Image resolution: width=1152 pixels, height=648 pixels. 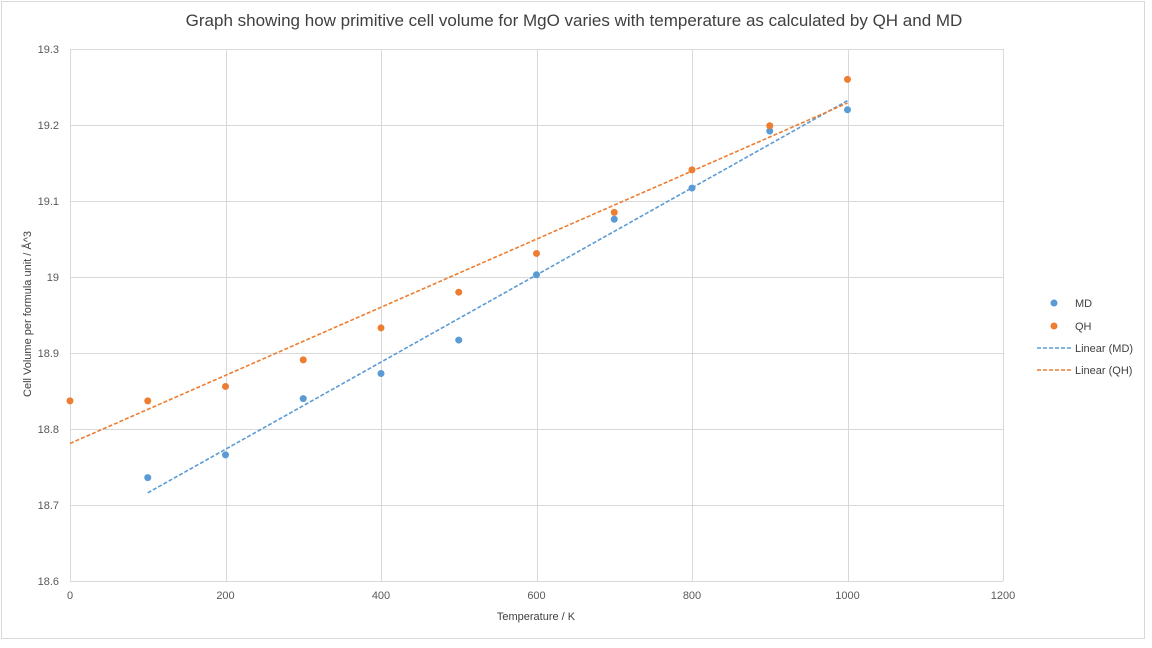 What do you see at coordinates (381, 596) in the screenshot?
I see `x-tick-label: 400` at bounding box center [381, 596].